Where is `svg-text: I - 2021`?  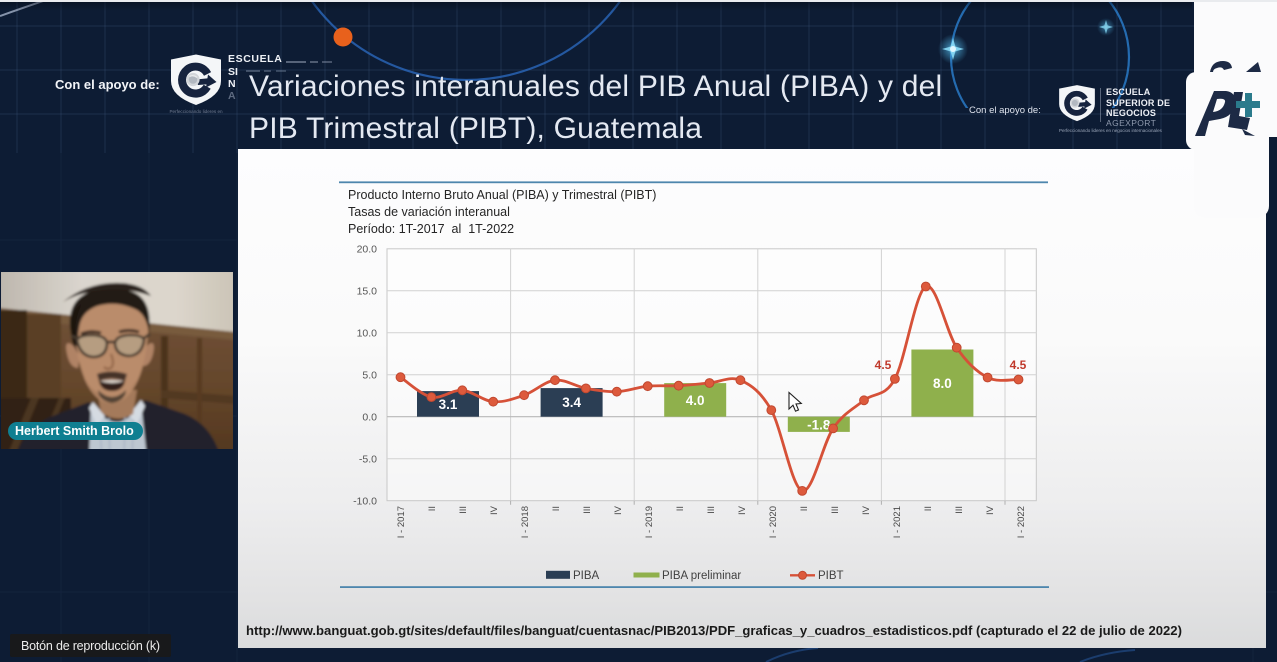 svg-text: I - 2021 is located at coordinates (897, 522).